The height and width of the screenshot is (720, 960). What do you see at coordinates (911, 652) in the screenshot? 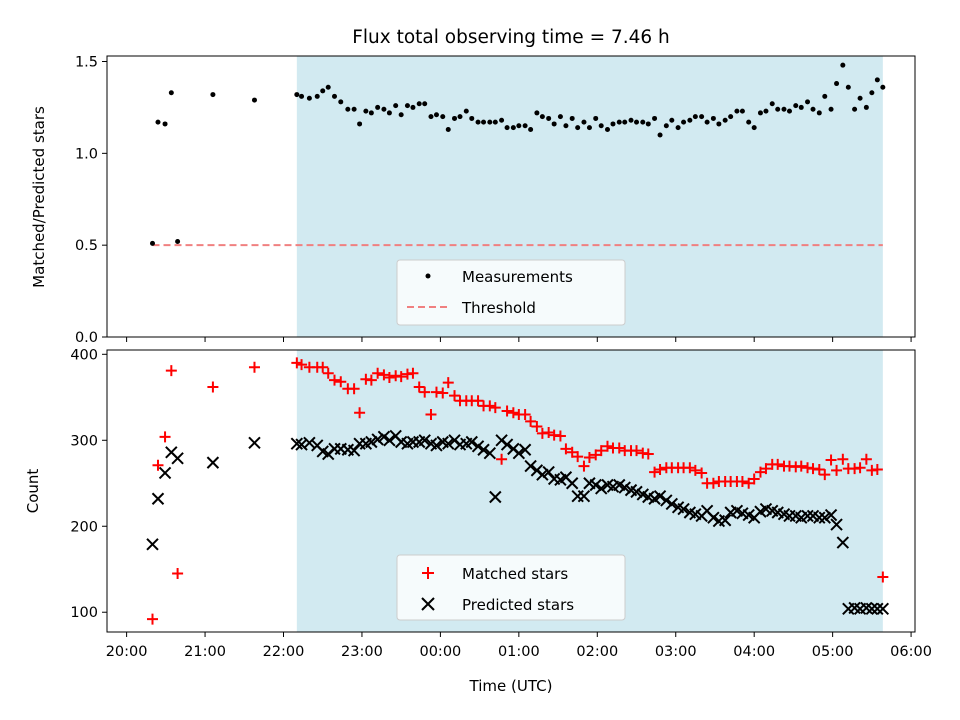
I see `bottom-xtick-label: 06:00` at bounding box center [911, 652].